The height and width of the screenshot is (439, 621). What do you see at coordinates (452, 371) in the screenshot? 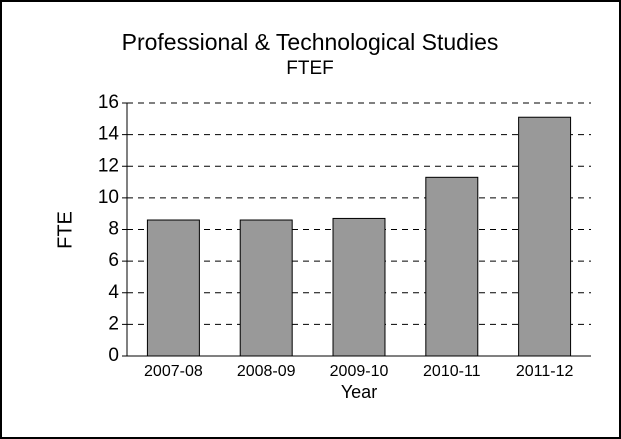
I see `x-tick-label: 2010-11` at bounding box center [452, 371].